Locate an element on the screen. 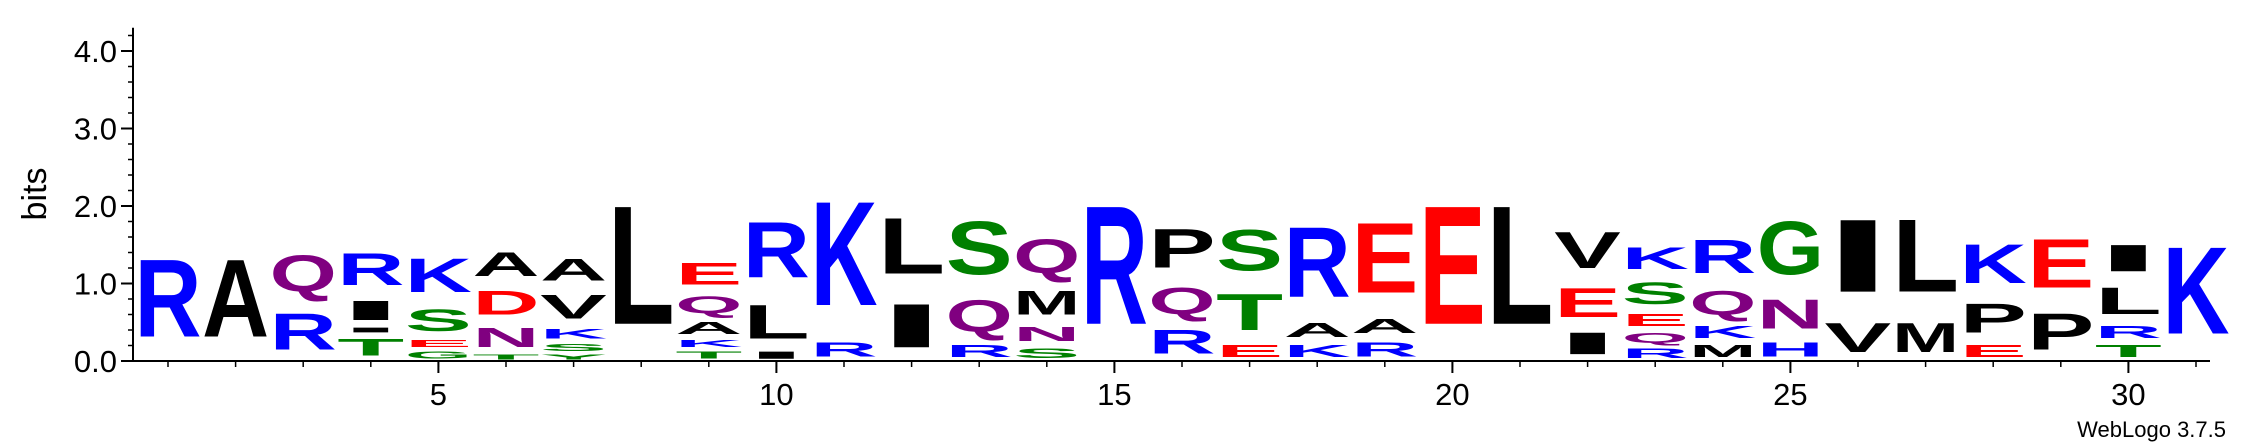  letter-stack-1: R is located at coordinates (167, 299).